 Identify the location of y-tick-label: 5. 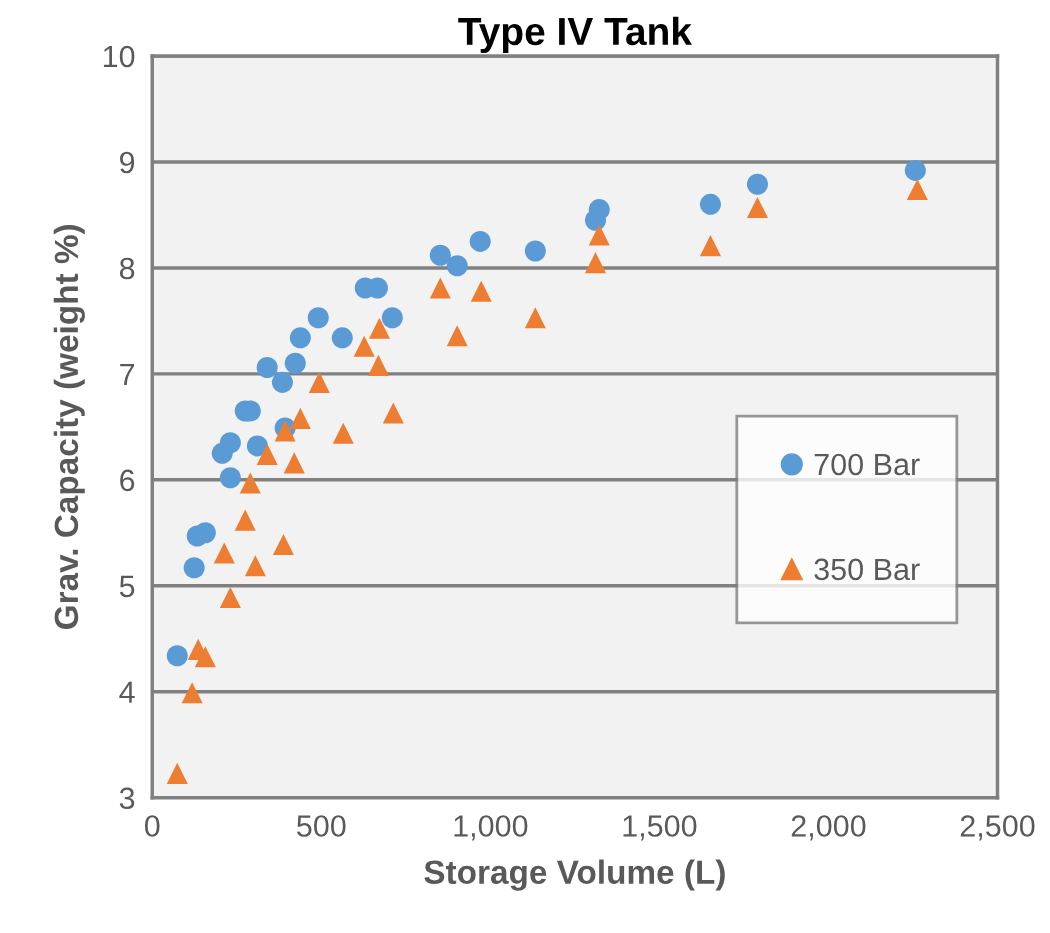
(127, 586).